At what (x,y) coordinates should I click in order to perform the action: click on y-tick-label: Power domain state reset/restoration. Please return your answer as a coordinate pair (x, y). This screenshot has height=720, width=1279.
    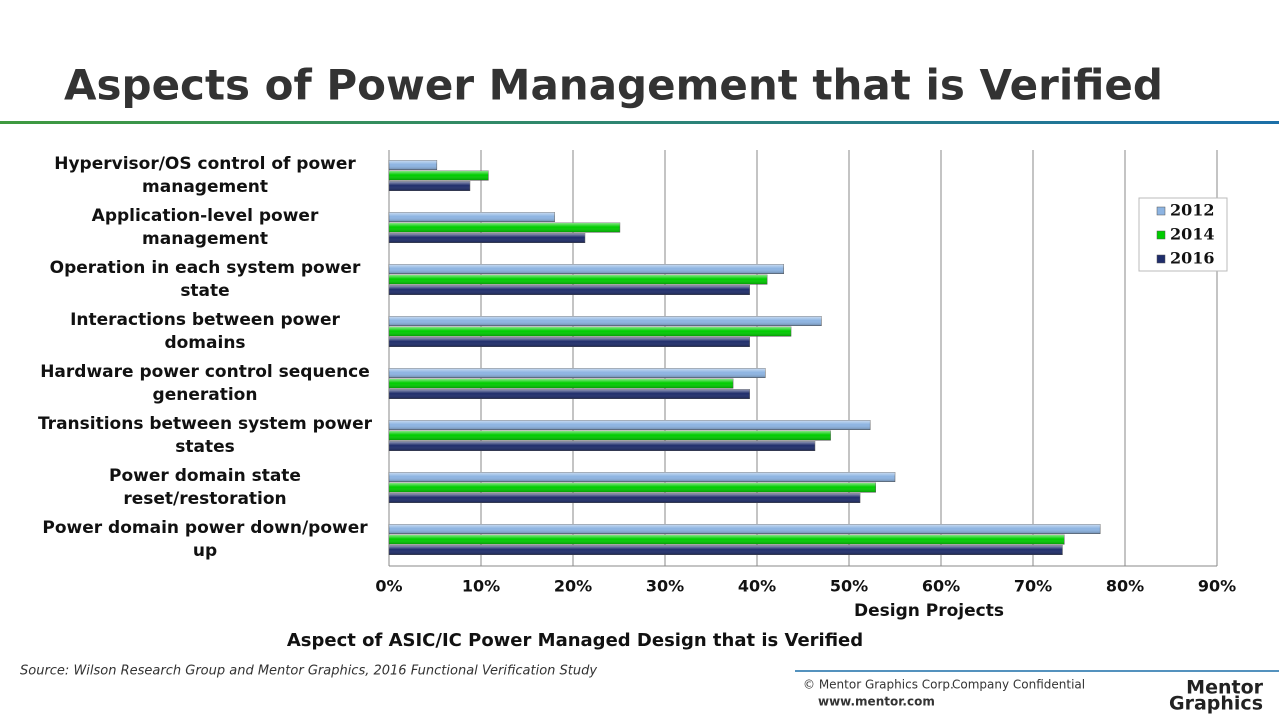
    Looking at the image, I should click on (205, 487).